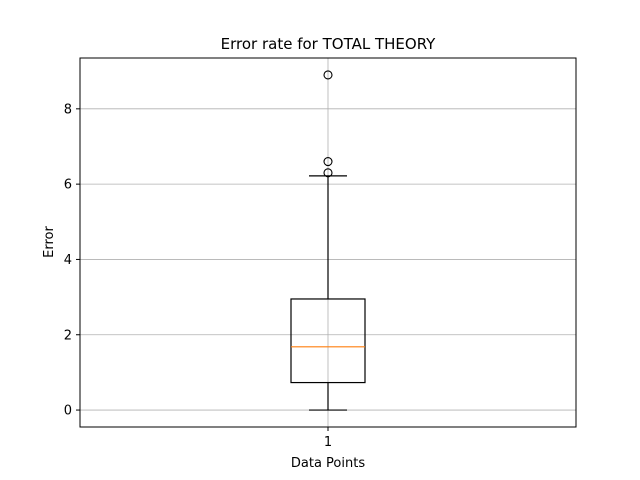  I want to click on y-axis-label: Error, so click(49, 242).